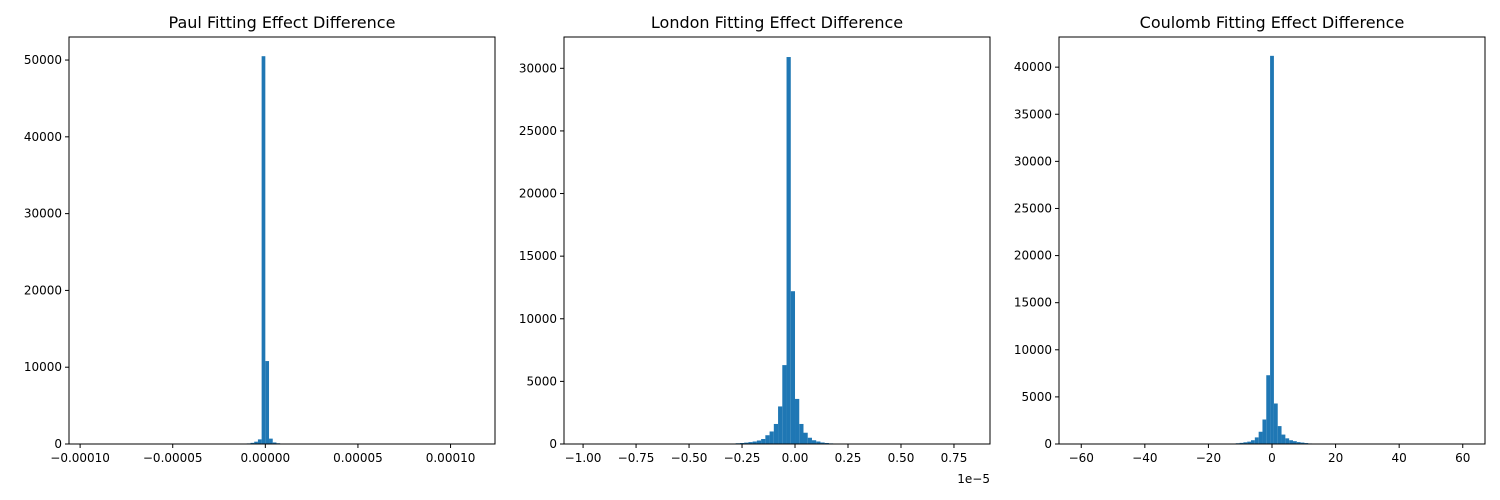 Image resolution: width=1500 pixels, height=500 pixels. Describe the element at coordinates (766, 454) in the screenshot. I see `x-axis-ticks: −1.00 −0.75 −0.50 −0.25 0.00 0.25 0.50 0.75` at that location.